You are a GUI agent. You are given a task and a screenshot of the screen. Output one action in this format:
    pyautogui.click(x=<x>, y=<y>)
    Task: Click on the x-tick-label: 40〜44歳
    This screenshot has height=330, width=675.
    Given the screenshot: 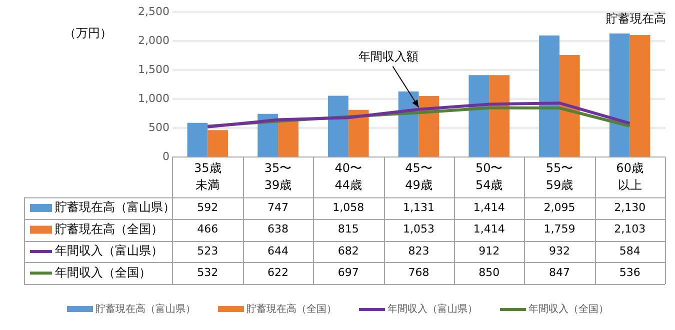 What is the action you would take?
    pyautogui.click(x=348, y=176)
    